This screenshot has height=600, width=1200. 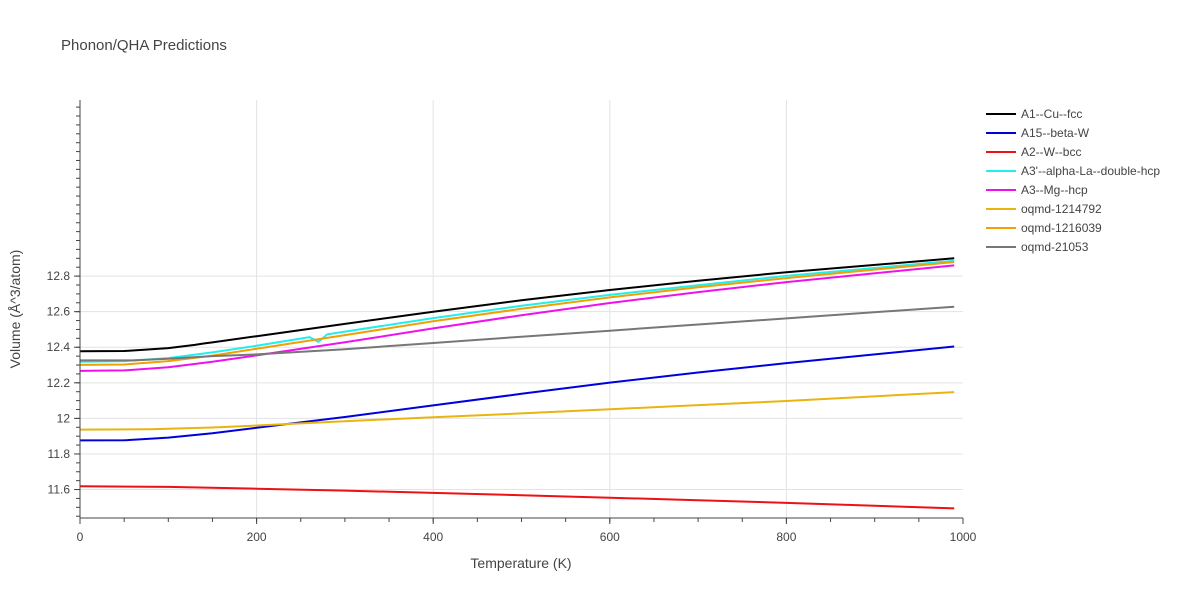 What do you see at coordinates (59, 276) in the screenshot?
I see `y-tick-label: 12.8` at bounding box center [59, 276].